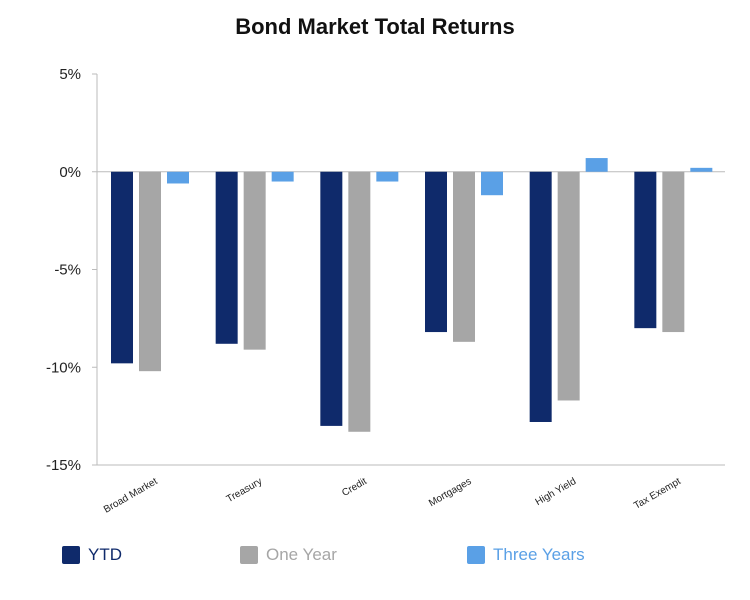  What do you see at coordinates (105, 554) in the screenshot?
I see `legend-label: YTD` at bounding box center [105, 554].